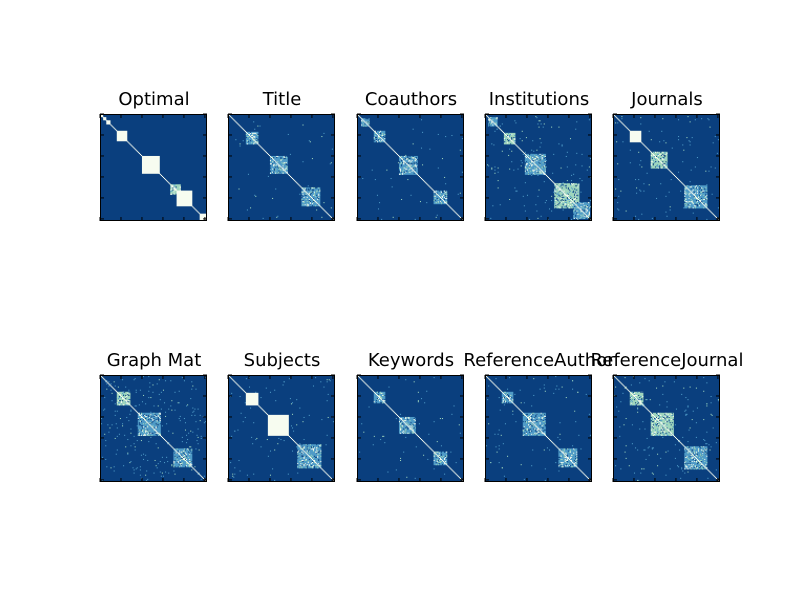 Image resolution: width=800 pixels, height=597 pixels. What do you see at coordinates (281, 428) in the screenshot?
I see `heatmap-subjects` at bounding box center [281, 428].